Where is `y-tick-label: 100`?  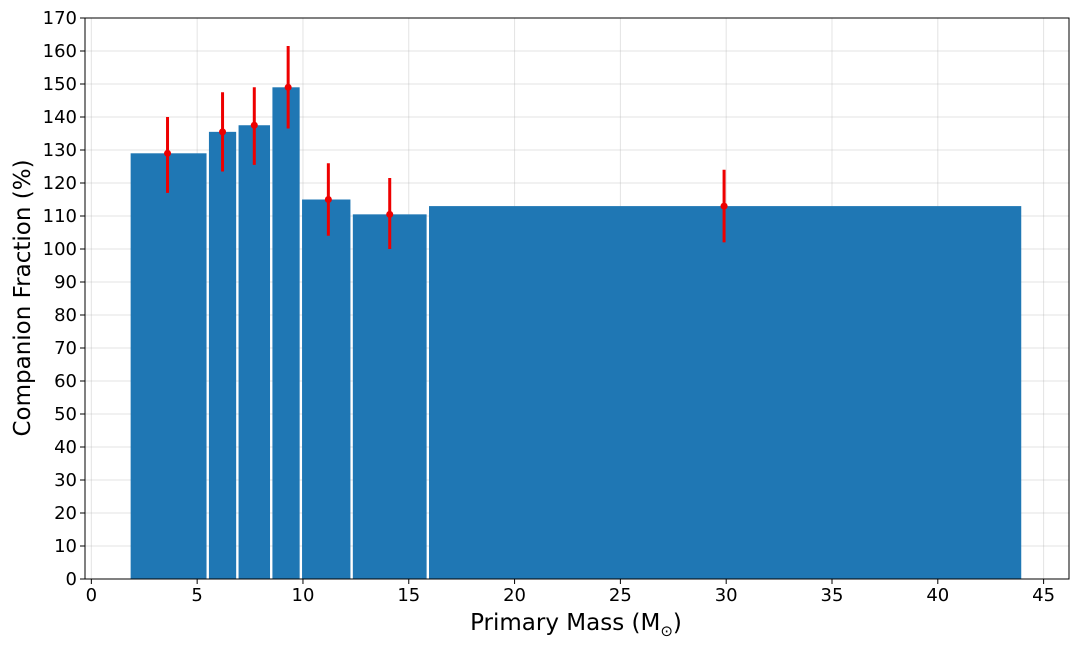 y-tick-label: 100 is located at coordinates (60, 249).